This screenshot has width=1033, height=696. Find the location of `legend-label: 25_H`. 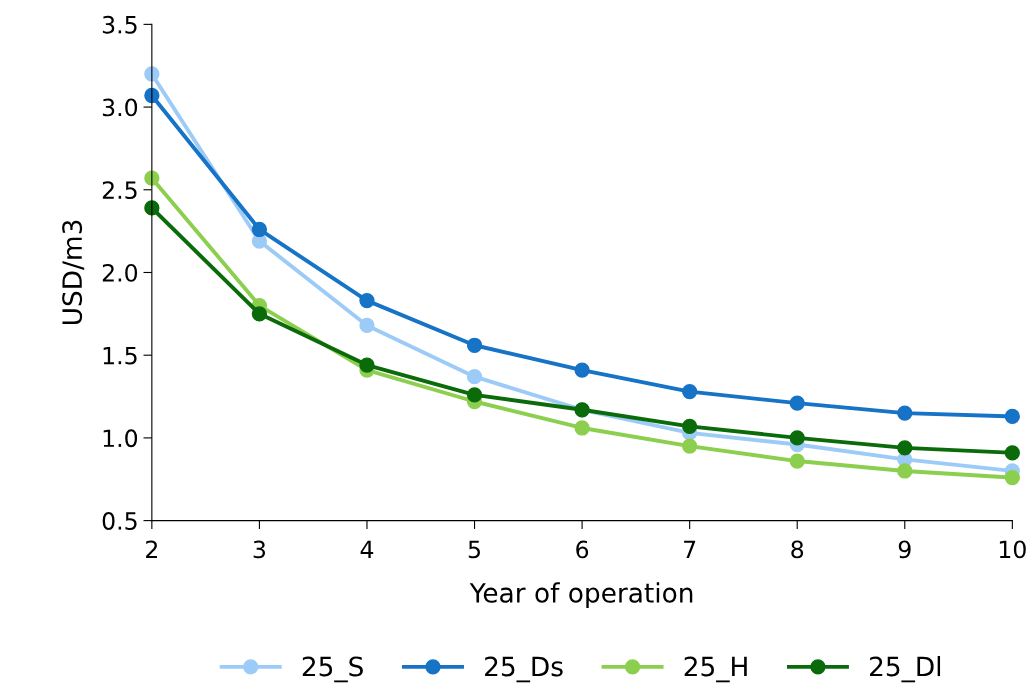

legend-label: 25_H is located at coordinates (715, 669).